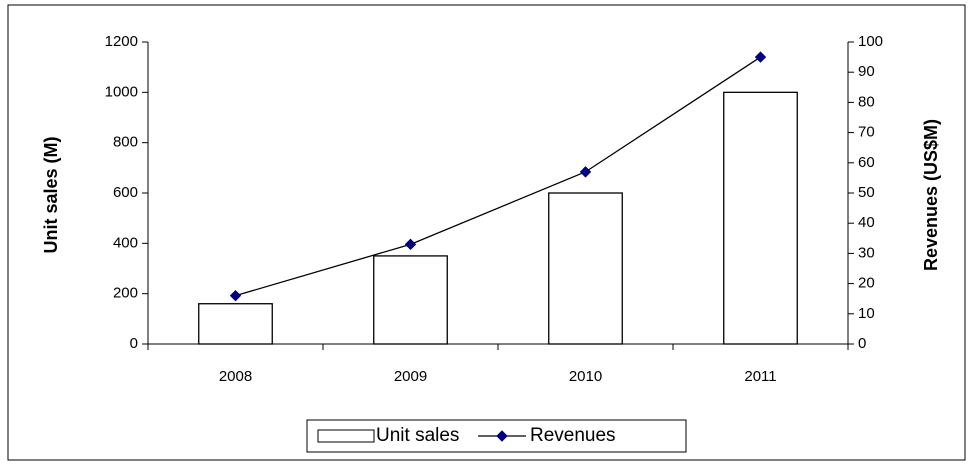 This screenshot has width=971, height=464. Describe the element at coordinates (121, 41) in the screenshot. I see `y-tick-label: 1200` at that location.